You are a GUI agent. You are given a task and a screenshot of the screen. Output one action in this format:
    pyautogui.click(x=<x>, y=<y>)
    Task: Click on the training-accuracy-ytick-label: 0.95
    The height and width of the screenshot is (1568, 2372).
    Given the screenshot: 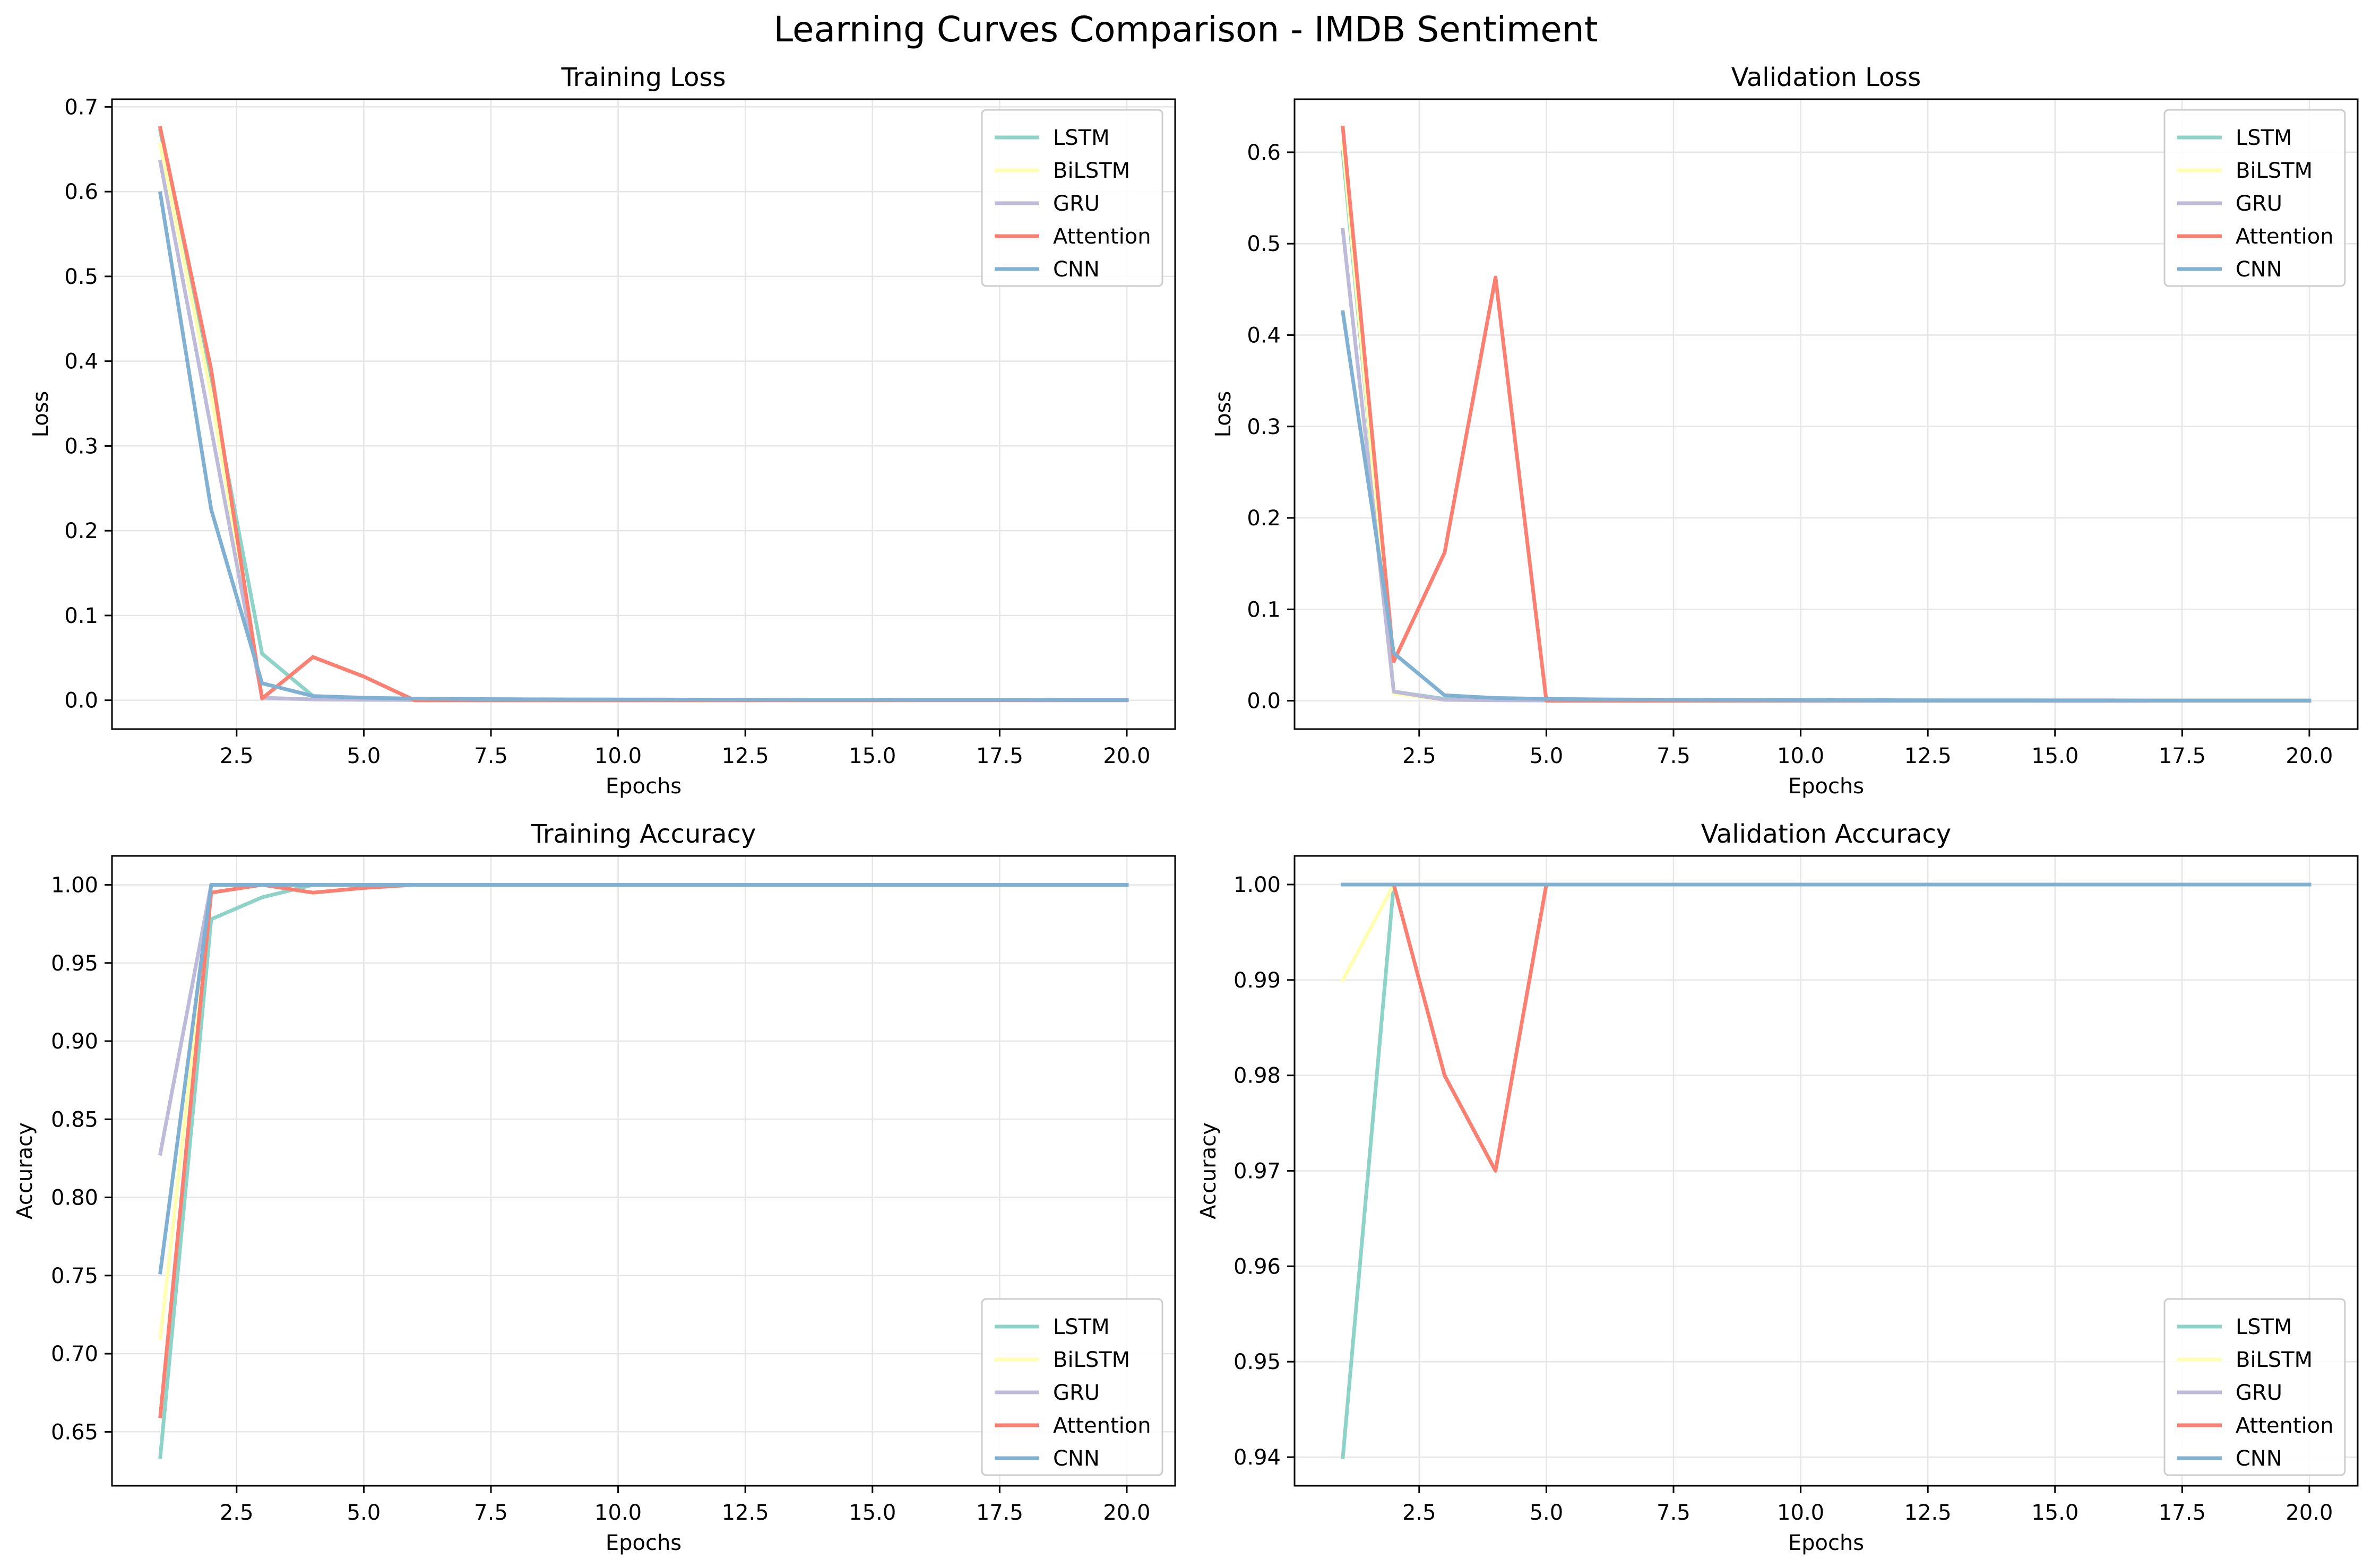 What is the action you would take?
    pyautogui.click(x=74, y=963)
    